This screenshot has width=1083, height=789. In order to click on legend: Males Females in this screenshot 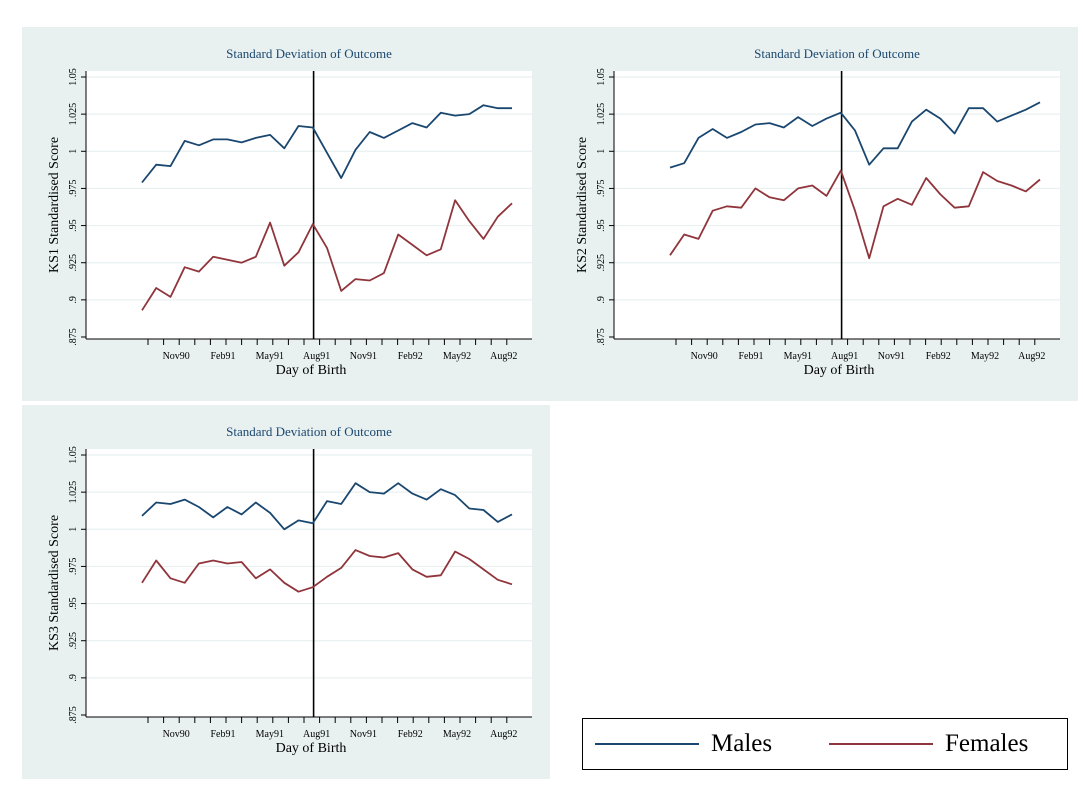, I will do `click(825, 744)`.